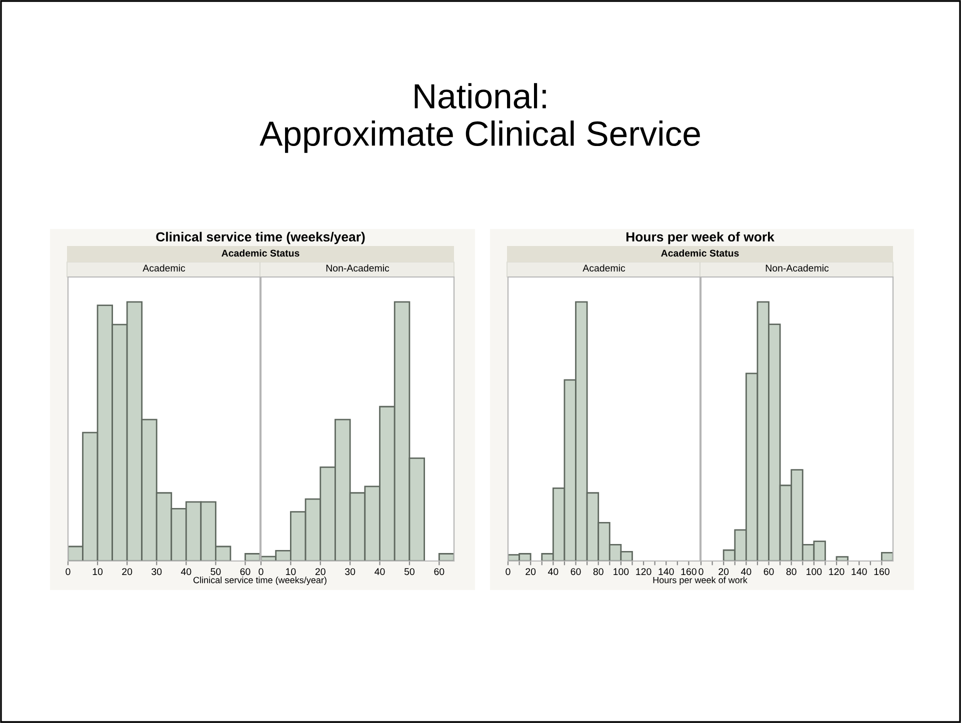 This screenshot has height=723, width=961. Describe the element at coordinates (700, 581) in the screenshot. I see `x-axis-title: Hours per week of work` at that location.